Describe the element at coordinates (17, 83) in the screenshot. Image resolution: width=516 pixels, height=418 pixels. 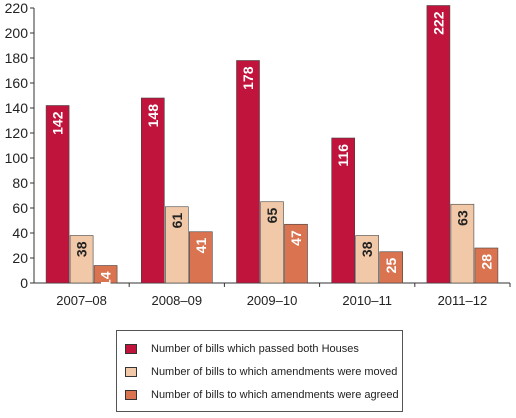
I see `y-tick-label: 160` at that location.